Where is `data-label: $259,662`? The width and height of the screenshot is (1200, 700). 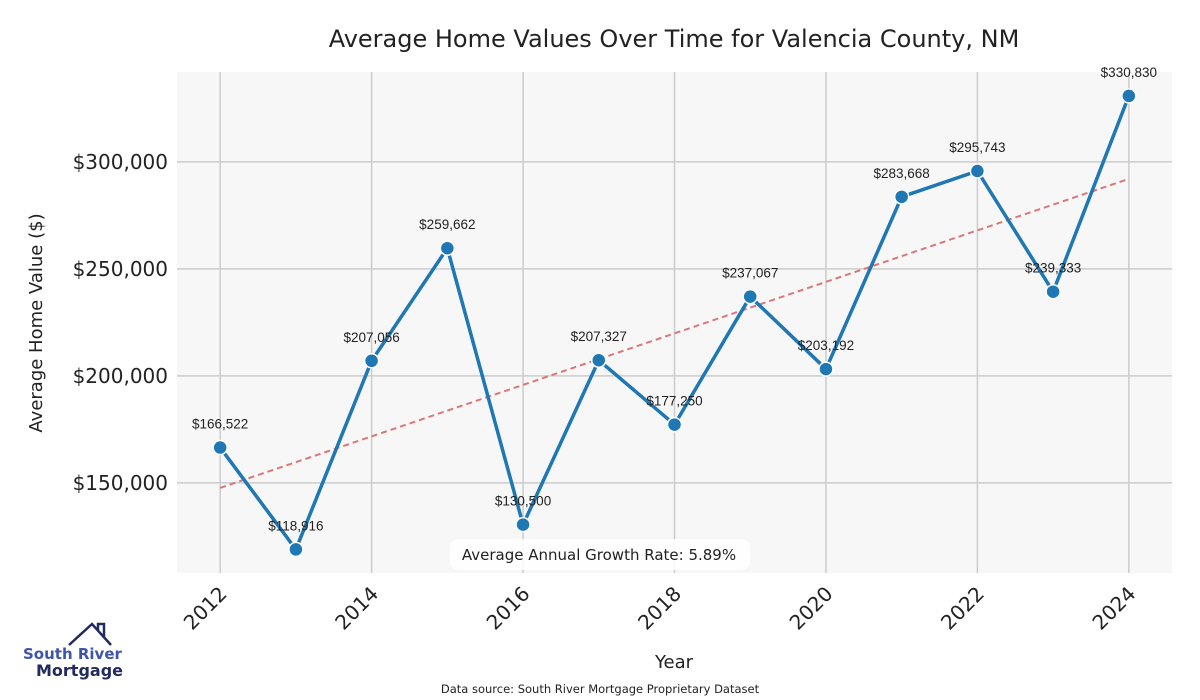 data-label: $259,662 is located at coordinates (447, 224).